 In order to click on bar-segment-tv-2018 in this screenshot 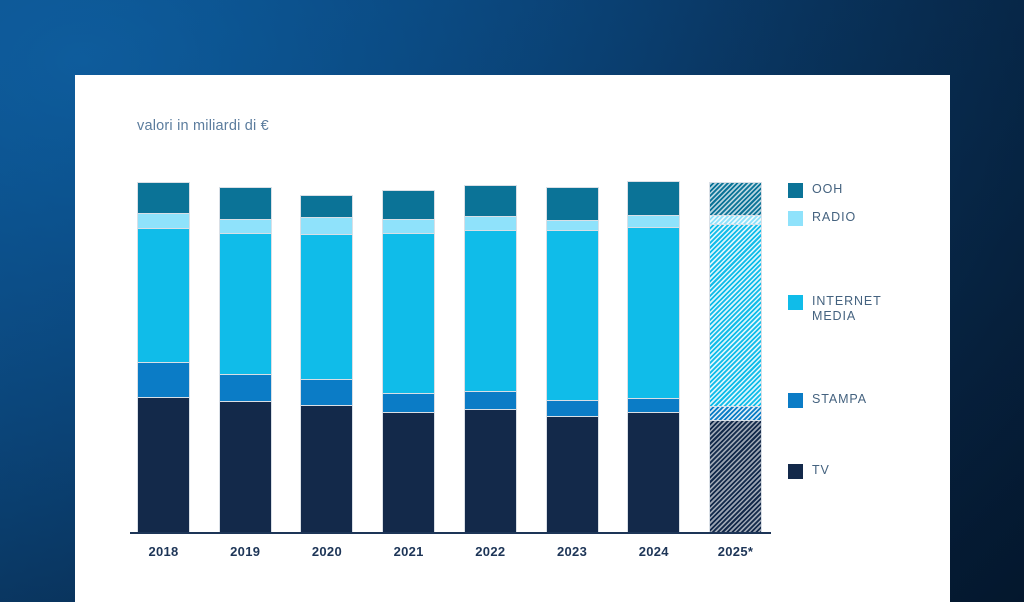, I will do `click(163, 465)`.